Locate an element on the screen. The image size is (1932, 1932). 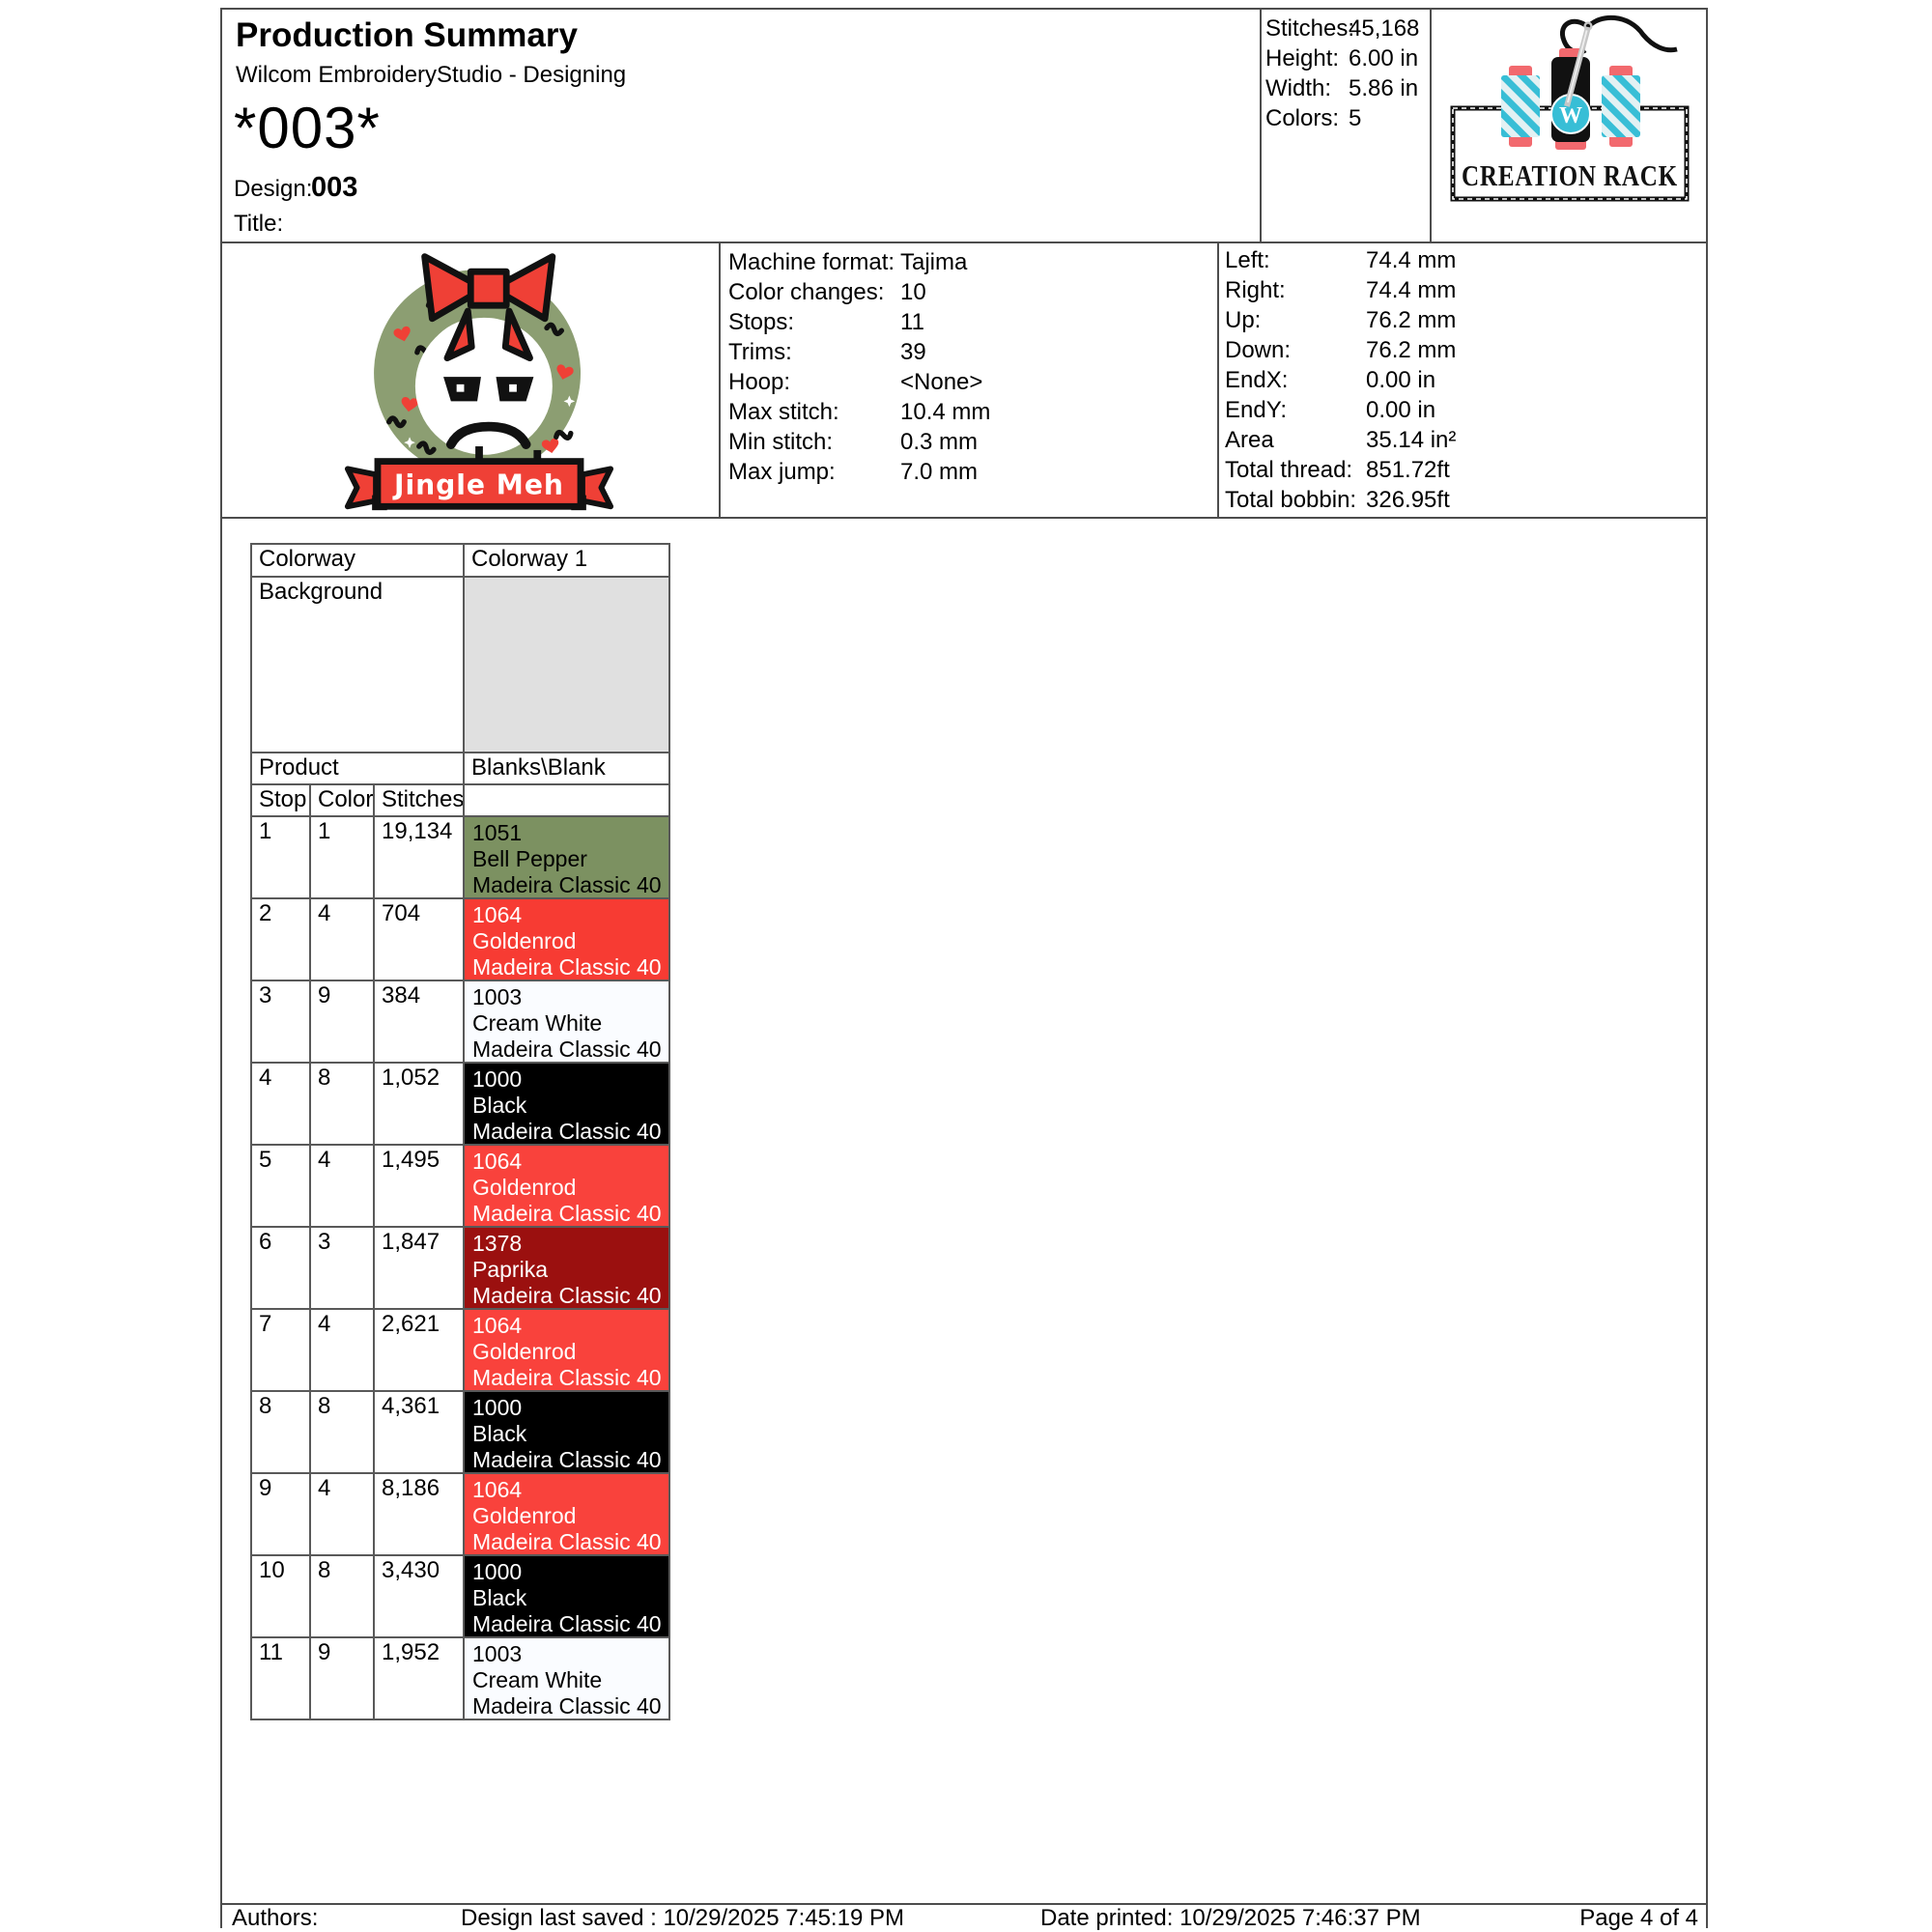
design-preview-image: Jingle Meh is located at coordinates (479, 382).